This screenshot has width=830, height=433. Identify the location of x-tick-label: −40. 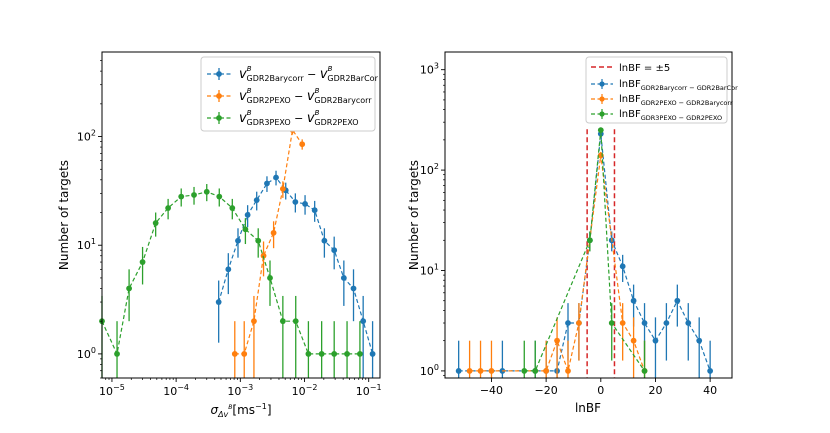
(491, 390).